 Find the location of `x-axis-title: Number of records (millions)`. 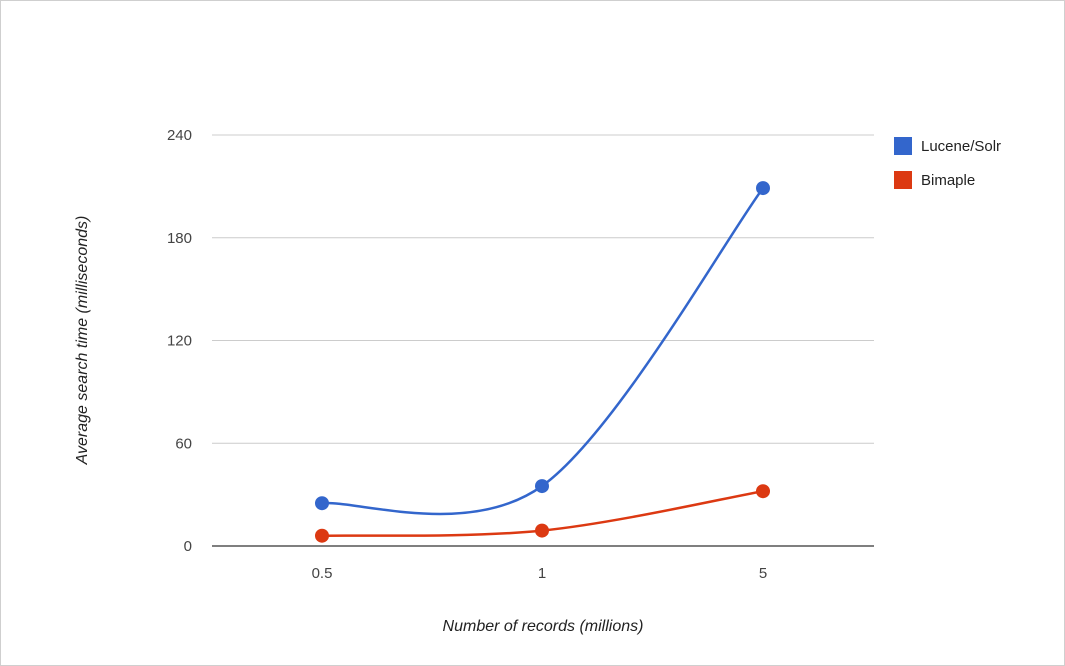

x-axis-title: Number of records (millions) is located at coordinates (543, 626).